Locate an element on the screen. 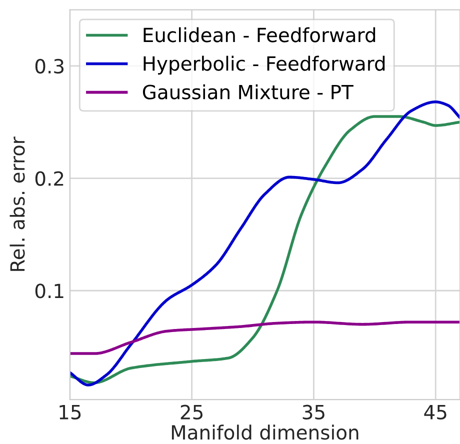  x-tick-label: 35 is located at coordinates (313, 412).